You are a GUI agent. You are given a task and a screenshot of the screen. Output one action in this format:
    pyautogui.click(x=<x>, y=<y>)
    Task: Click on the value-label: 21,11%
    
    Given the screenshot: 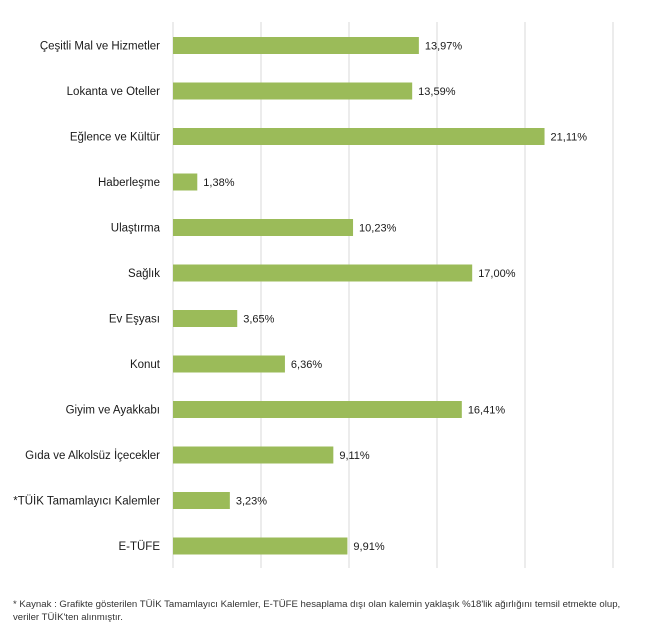 What is the action you would take?
    pyautogui.click(x=569, y=138)
    